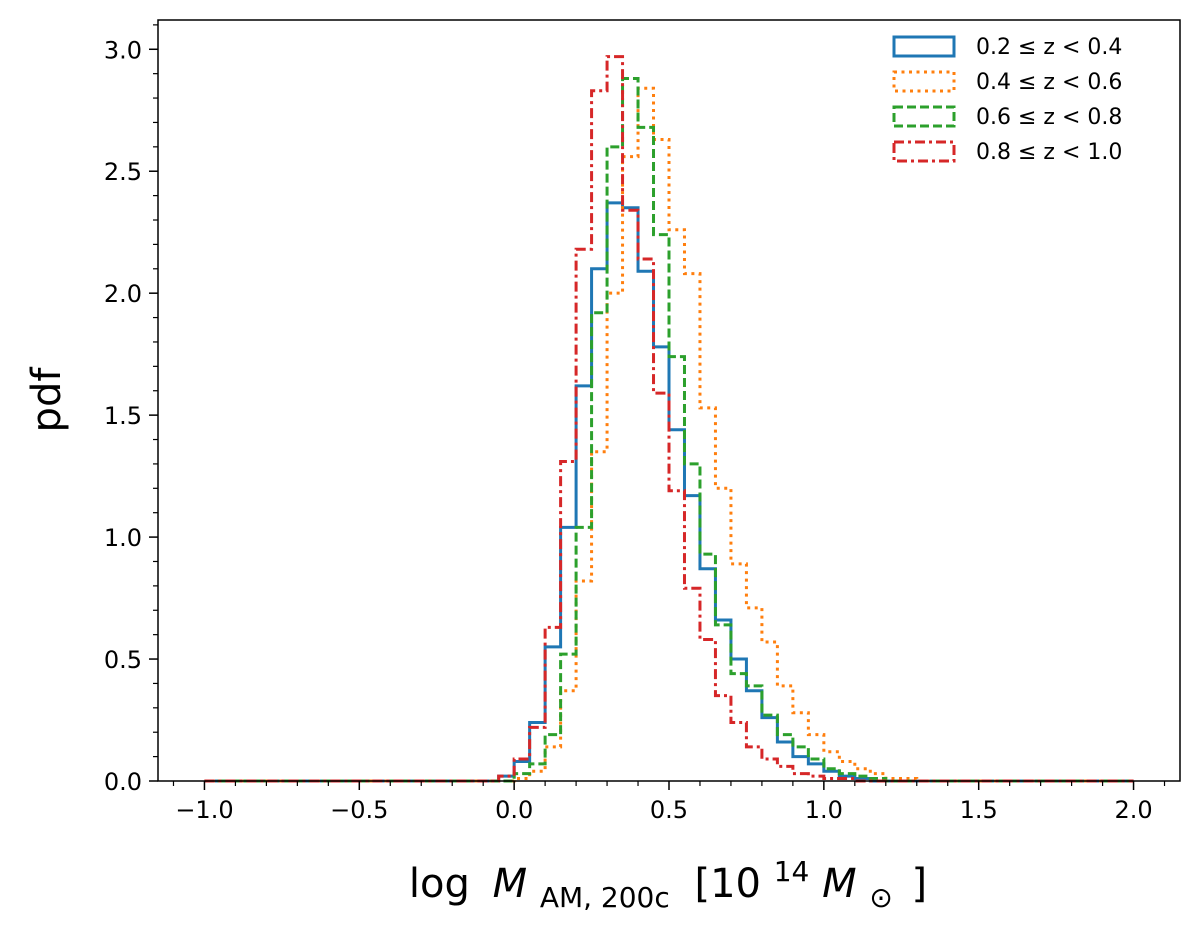 The width and height of the screenshot is (1200, 930). Describe the element at coordinates (514, 810) in the screenshot. I see `x-tick-label: 0.0` at that location.